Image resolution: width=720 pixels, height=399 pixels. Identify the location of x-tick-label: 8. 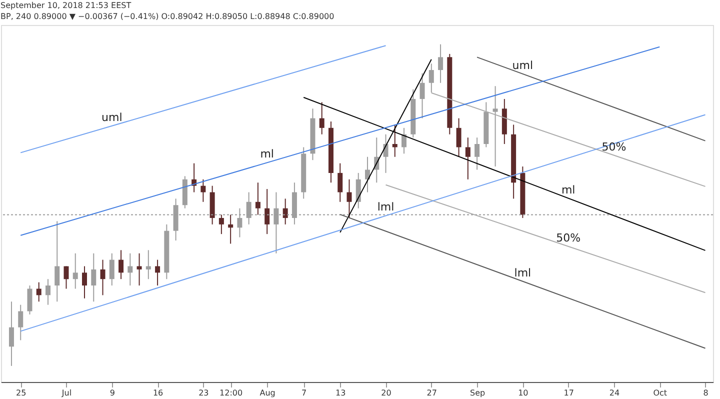
(705, 393).